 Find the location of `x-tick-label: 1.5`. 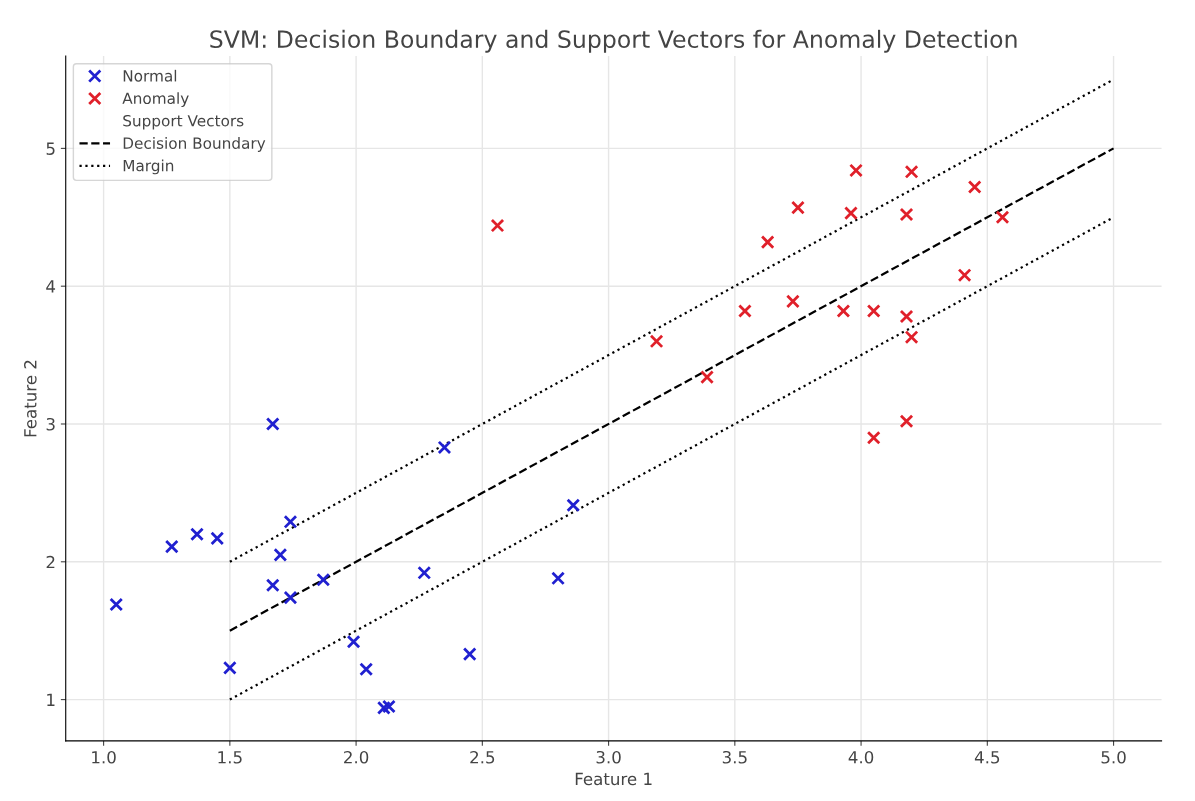

x-tick-label: 1.5 is located at coordinates (230, 757).